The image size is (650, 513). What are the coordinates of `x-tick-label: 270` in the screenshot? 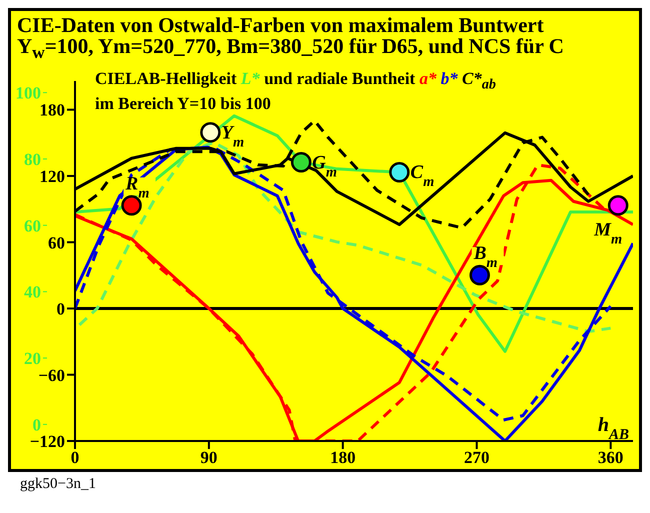 It's located at (477, 458).